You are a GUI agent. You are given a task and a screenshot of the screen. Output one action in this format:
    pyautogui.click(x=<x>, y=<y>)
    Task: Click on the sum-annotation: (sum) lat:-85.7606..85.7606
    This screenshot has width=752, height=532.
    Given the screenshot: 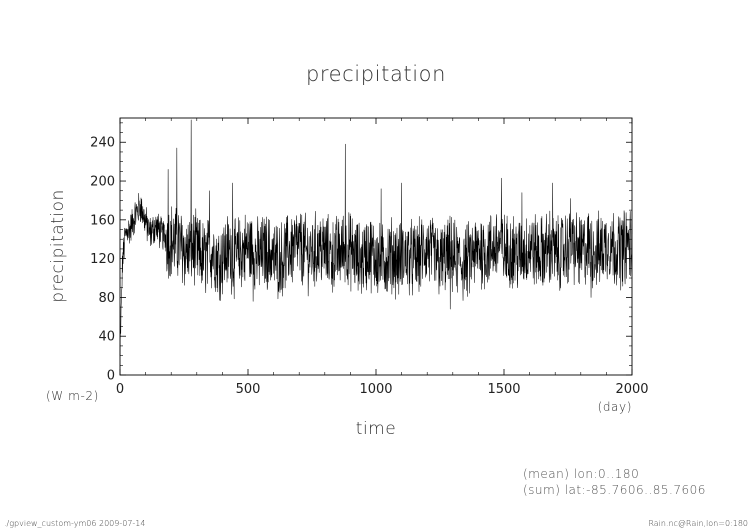 What is the action you would take?
    pyautogui.click(x=614, y=490)
    